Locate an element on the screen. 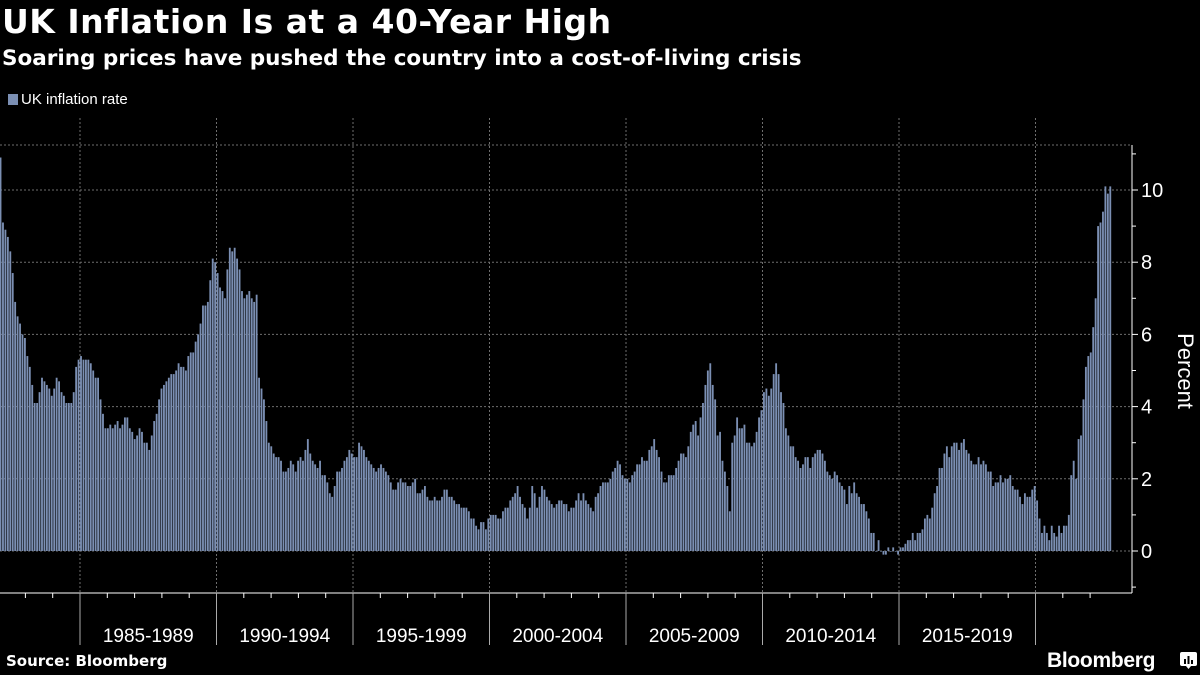  y-tick-label: 10 is located at coordinates (1152, 191).